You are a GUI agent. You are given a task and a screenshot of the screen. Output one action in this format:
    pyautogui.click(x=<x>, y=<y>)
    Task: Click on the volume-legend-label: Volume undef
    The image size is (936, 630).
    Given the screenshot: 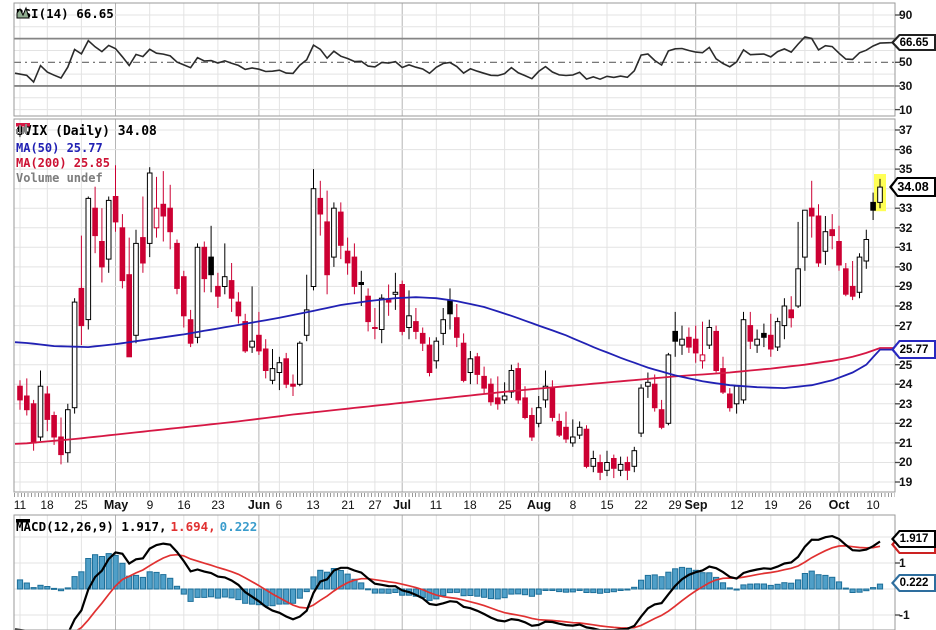 What is the action you would take?
    pyautogui.click(x=59, y=177)
    